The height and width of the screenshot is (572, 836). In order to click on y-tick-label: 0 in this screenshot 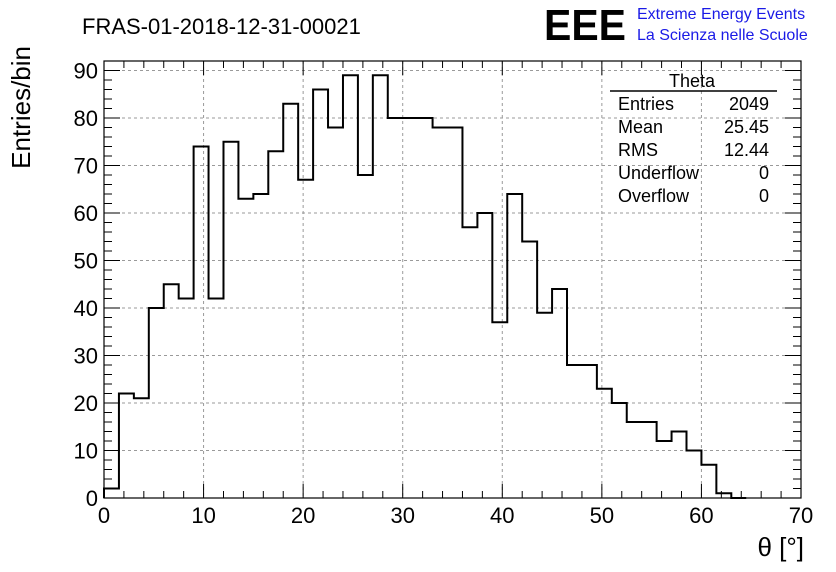, I will do `click(92, 498)`.